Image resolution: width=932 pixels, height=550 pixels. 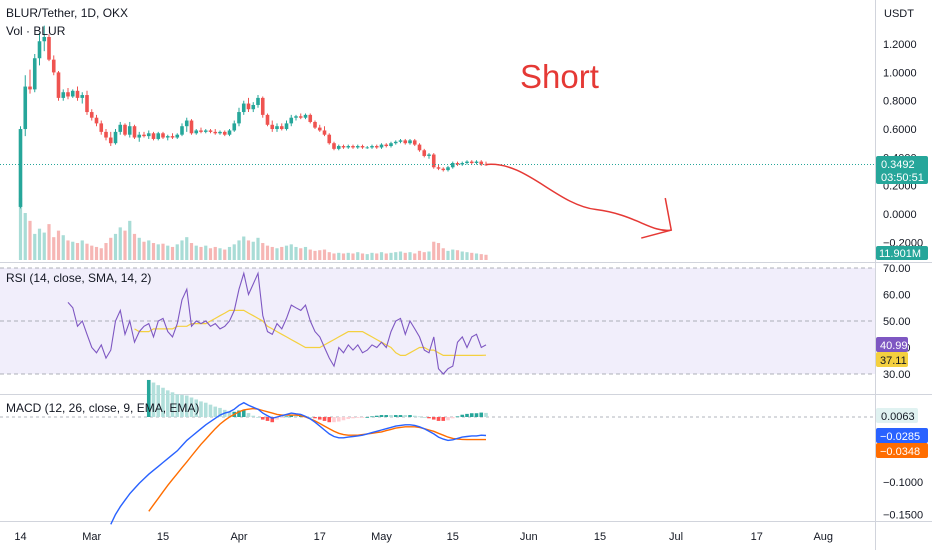 I want to click on volume-value: 11.901M, so click(x=900, y=254).